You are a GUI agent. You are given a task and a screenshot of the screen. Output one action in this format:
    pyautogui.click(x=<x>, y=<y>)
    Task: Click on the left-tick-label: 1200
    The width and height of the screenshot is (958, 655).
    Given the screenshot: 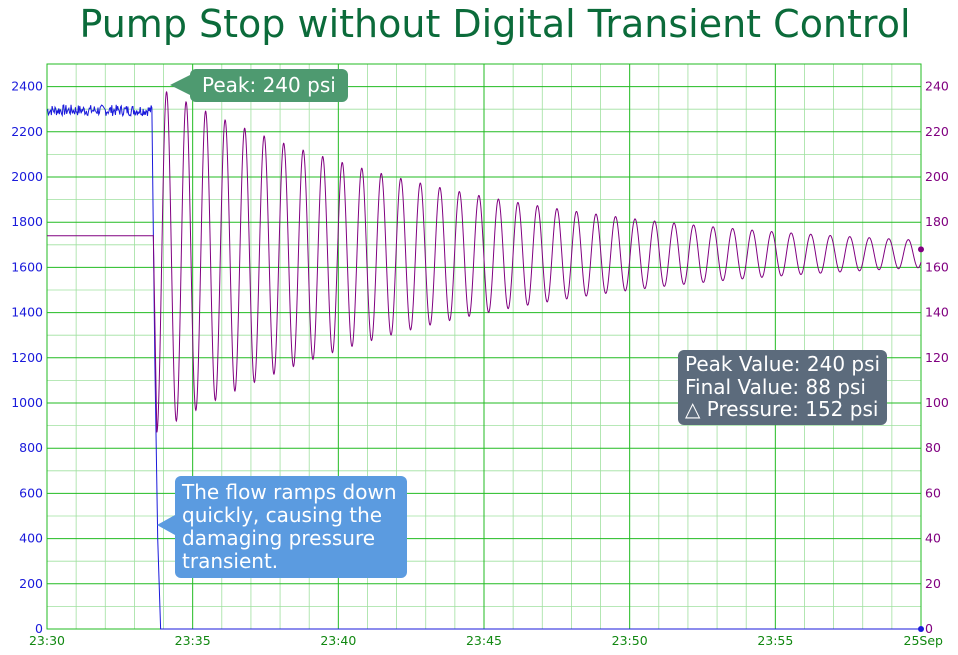 What is the action you would take?
    pyautogui.click(x=27, y=357)
    